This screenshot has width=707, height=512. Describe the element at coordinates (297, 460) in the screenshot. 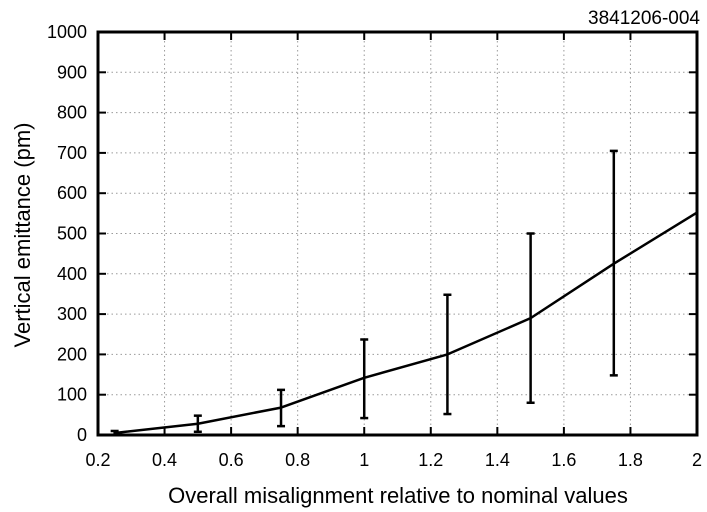

I see `x-tick-label: 0.8` at that location.